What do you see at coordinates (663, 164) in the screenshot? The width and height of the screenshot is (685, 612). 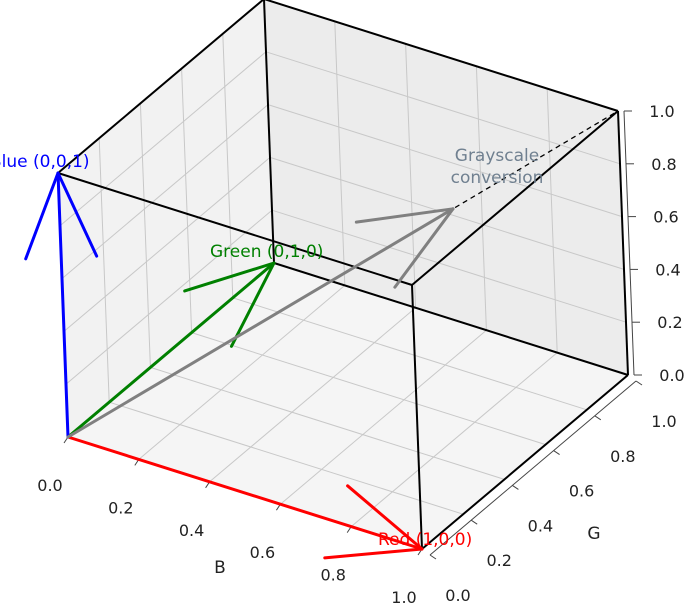 I see `z-tick-label: 0.8` at bounding box center [663, 164].